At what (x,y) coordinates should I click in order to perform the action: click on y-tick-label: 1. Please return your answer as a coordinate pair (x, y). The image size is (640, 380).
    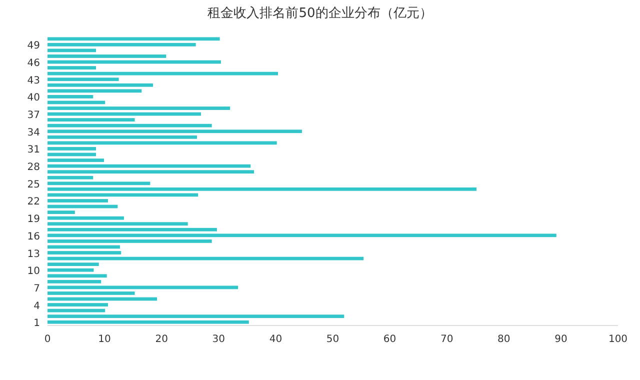
    Looking at the image, I should click on (37, 324).